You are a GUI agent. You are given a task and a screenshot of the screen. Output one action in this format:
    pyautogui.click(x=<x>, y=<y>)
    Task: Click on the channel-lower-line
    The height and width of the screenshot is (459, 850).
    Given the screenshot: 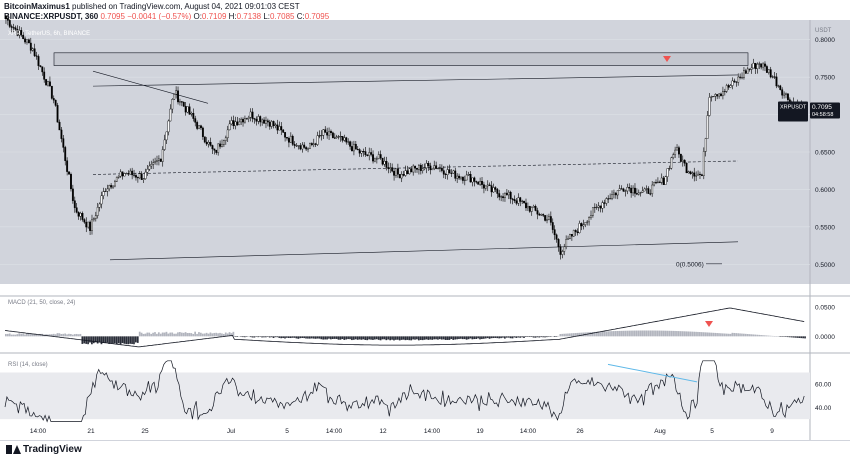 What is the action you would take?
    pyautogui.click(x=424, y=251)
    